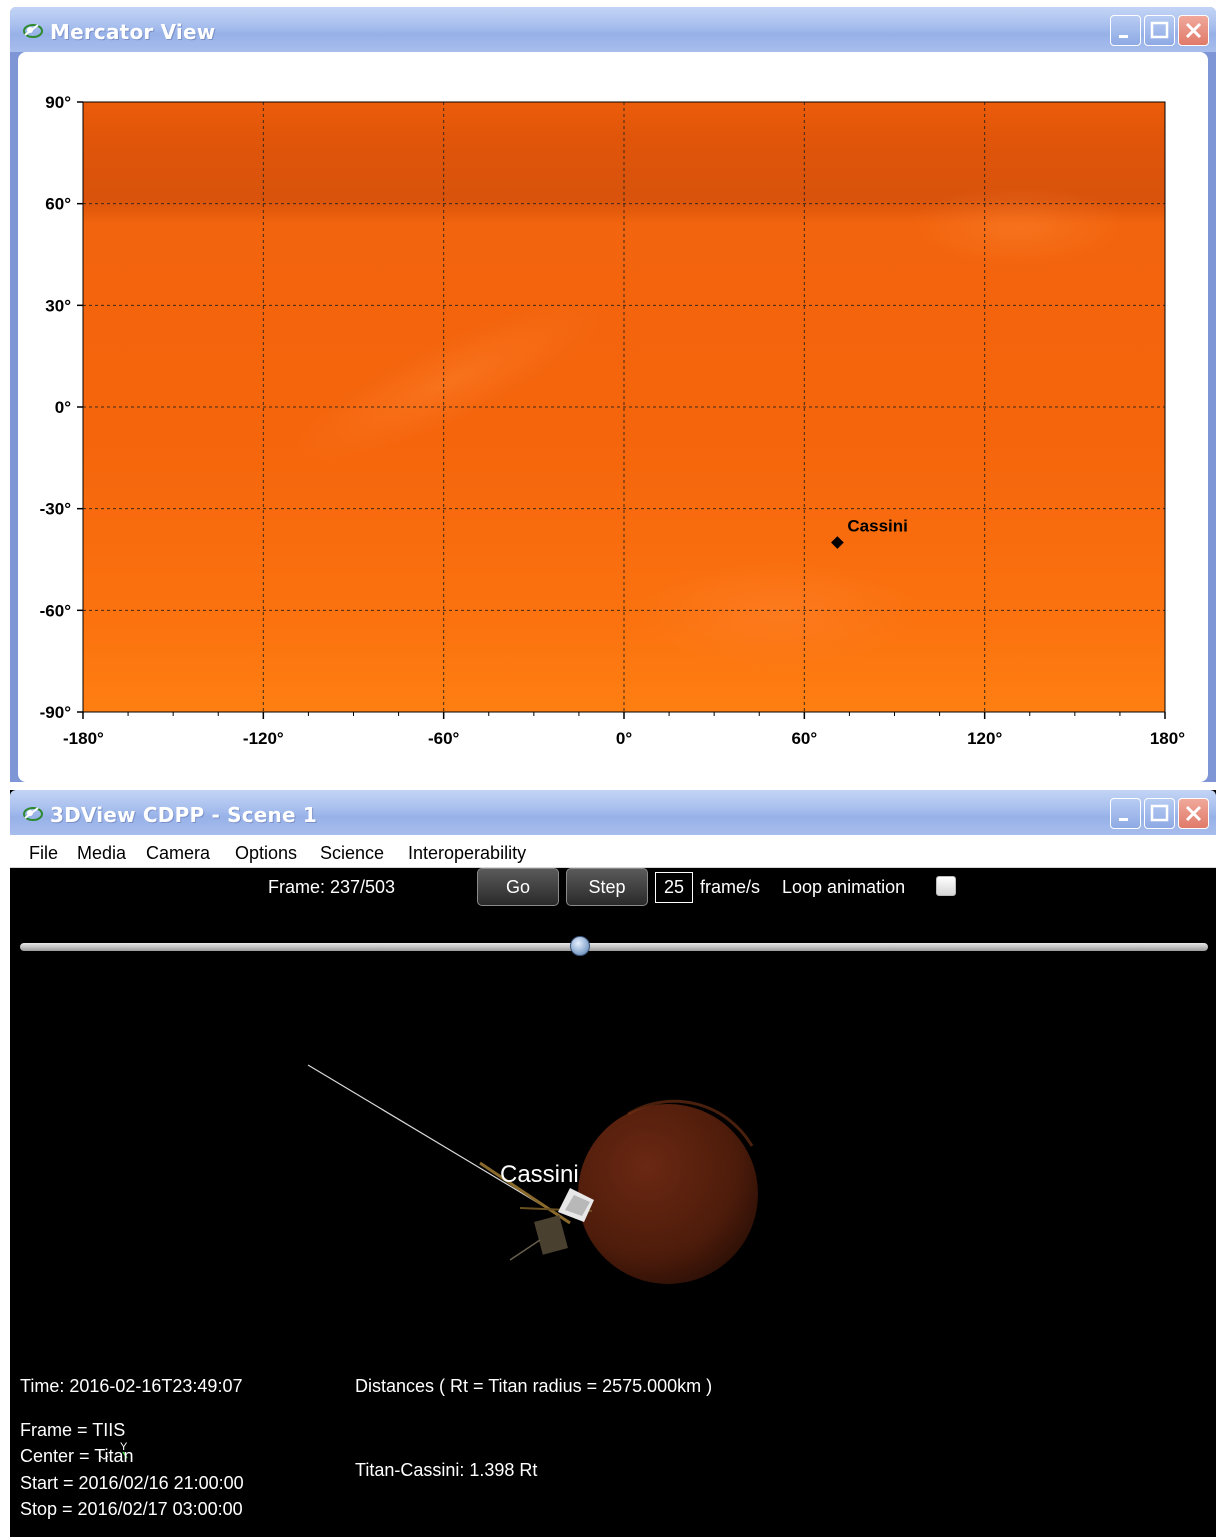  What do you see at coordinates (444, 738) in the screenshot?
I see `lon-tick-label: -60°` at bounding box center [444, 738].